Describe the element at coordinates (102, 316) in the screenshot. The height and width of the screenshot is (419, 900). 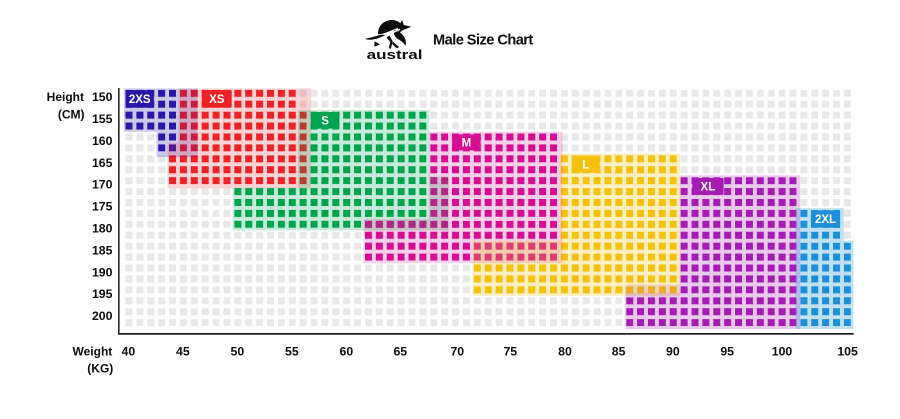
I see `svg-text: 200` at that location.